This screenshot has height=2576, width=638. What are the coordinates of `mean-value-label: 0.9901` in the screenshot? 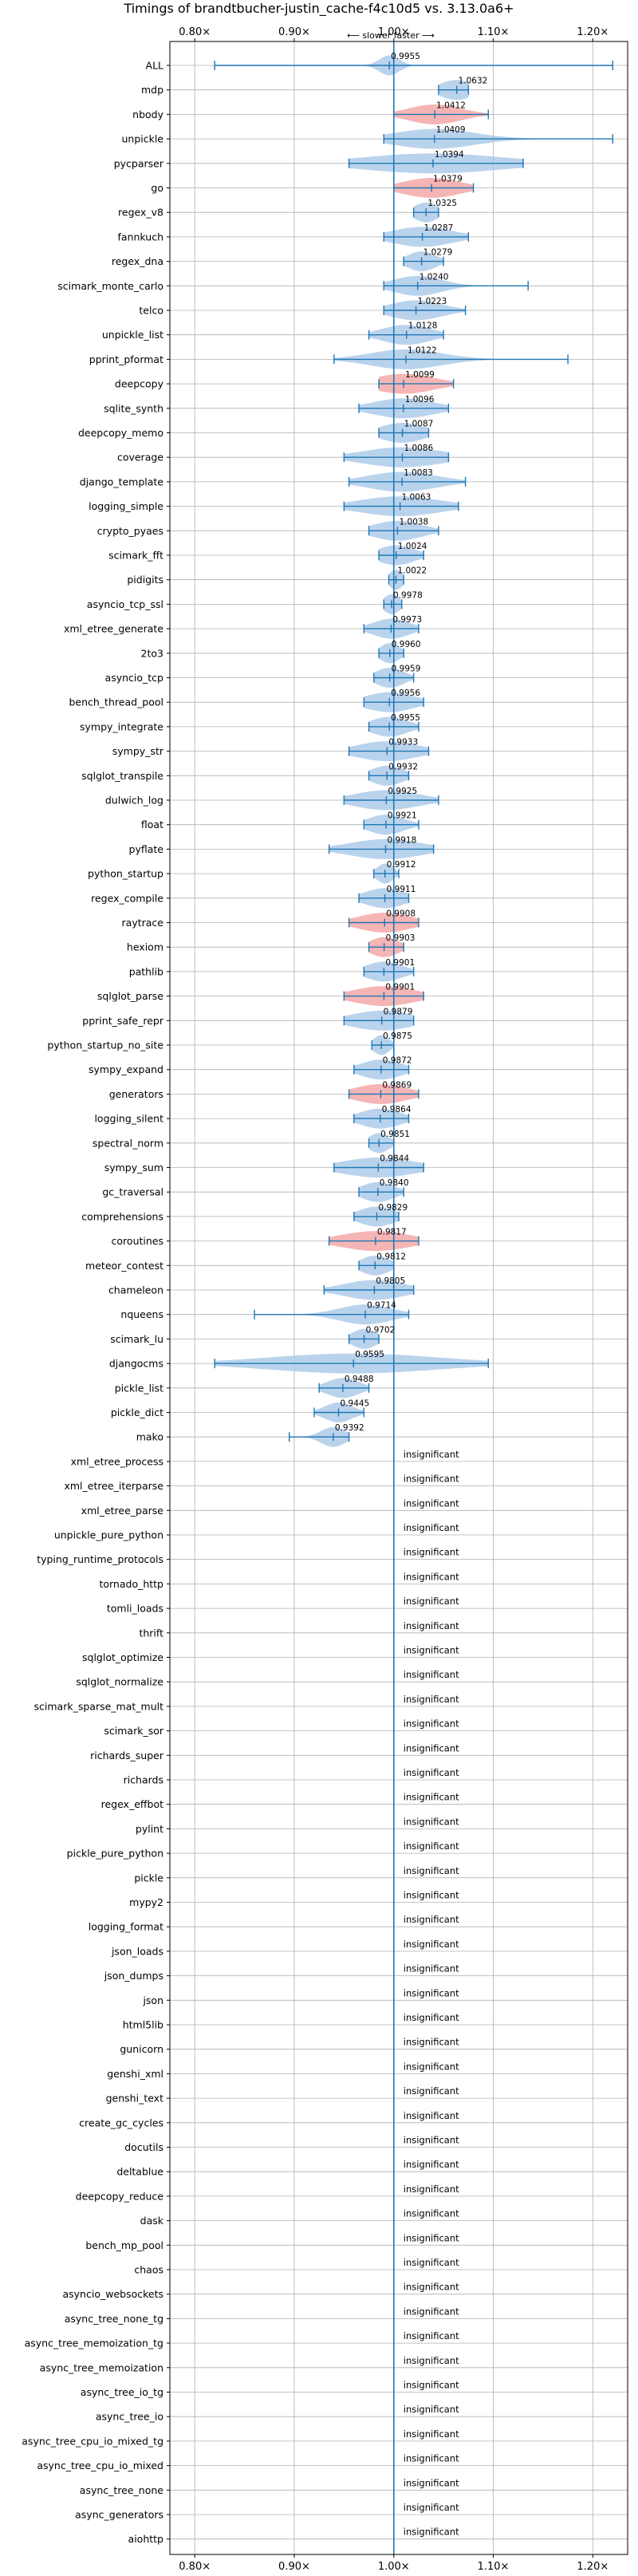 It's located at (400, 988).